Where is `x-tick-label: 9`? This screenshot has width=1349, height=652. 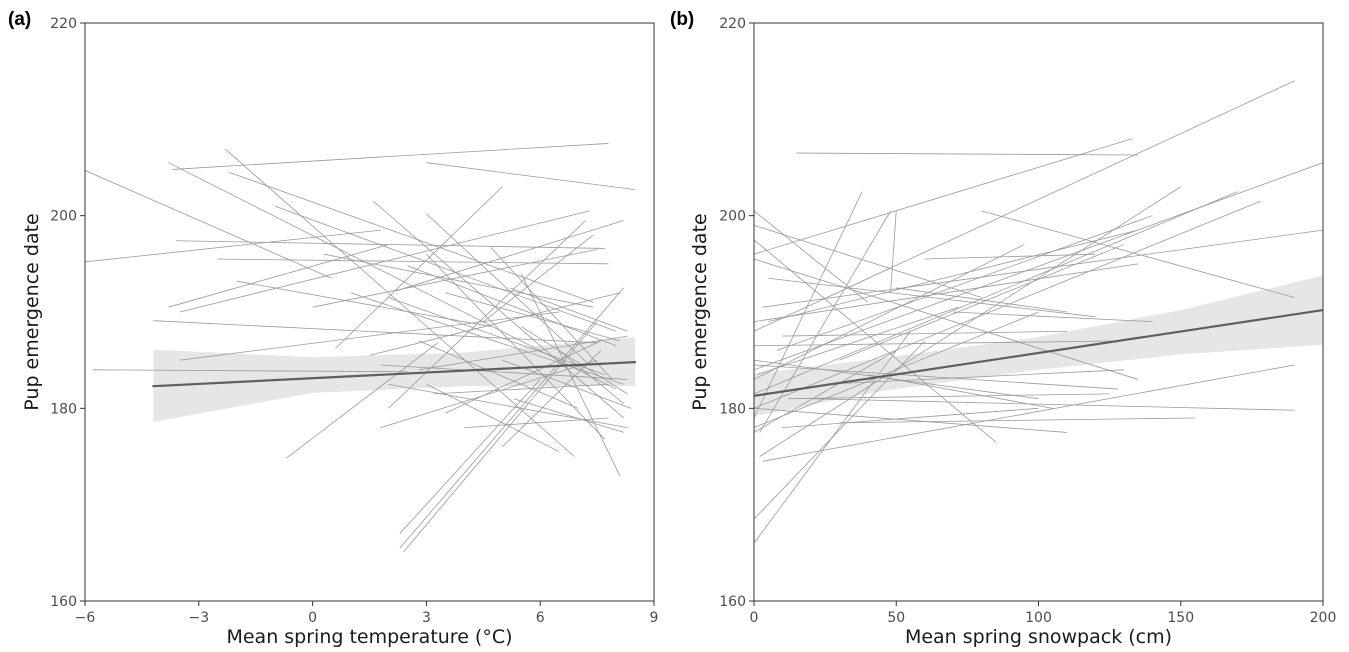
x-tick-label: 9 is located at coordinates (654, 618).